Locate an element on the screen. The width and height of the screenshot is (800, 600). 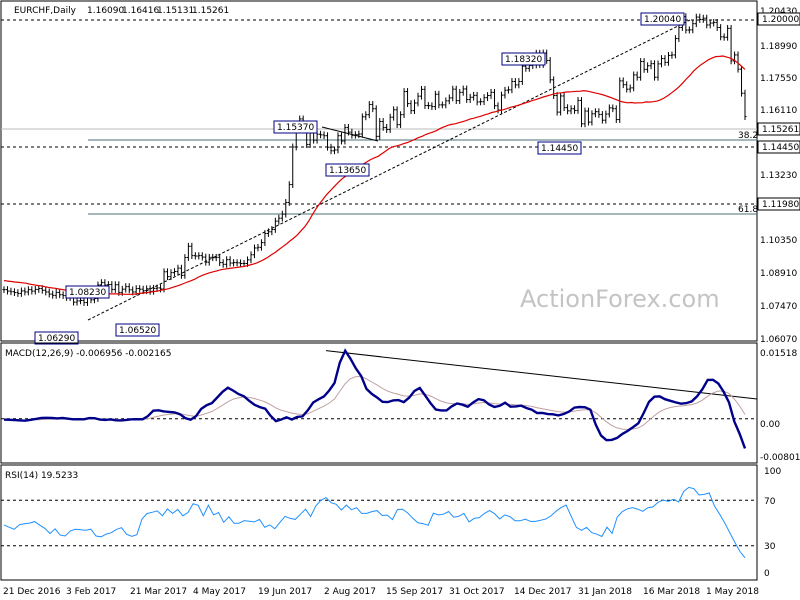
x-tick-label: 2 Aug 2017 is located at coordinates (350, 592).